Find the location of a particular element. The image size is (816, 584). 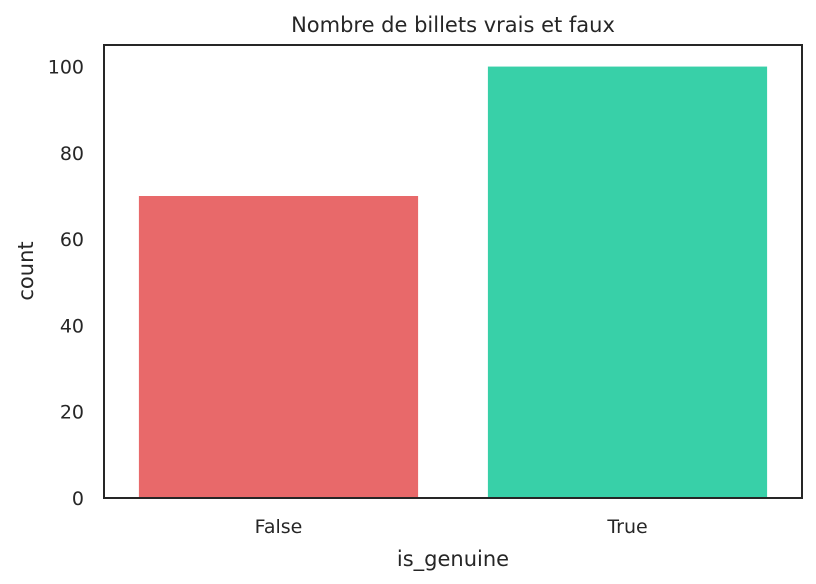

y-axis-label: count is located at coordinates (26, 270).